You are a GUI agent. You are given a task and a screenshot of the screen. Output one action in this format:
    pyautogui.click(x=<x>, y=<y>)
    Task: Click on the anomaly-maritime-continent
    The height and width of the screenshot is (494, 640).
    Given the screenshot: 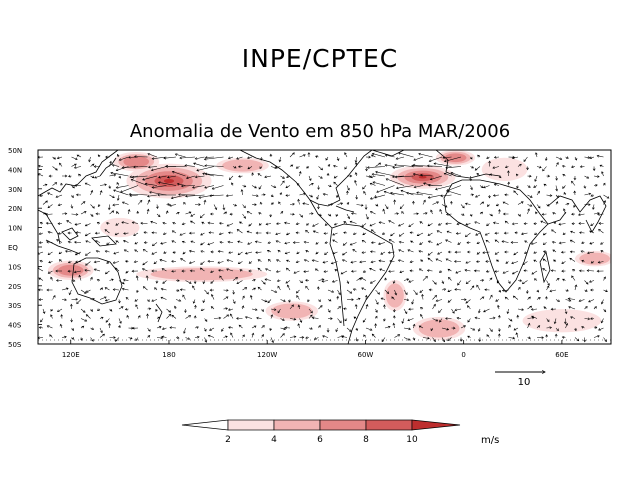 What is the action you would take?
    pyautogui.click(x=70, y=270)
    